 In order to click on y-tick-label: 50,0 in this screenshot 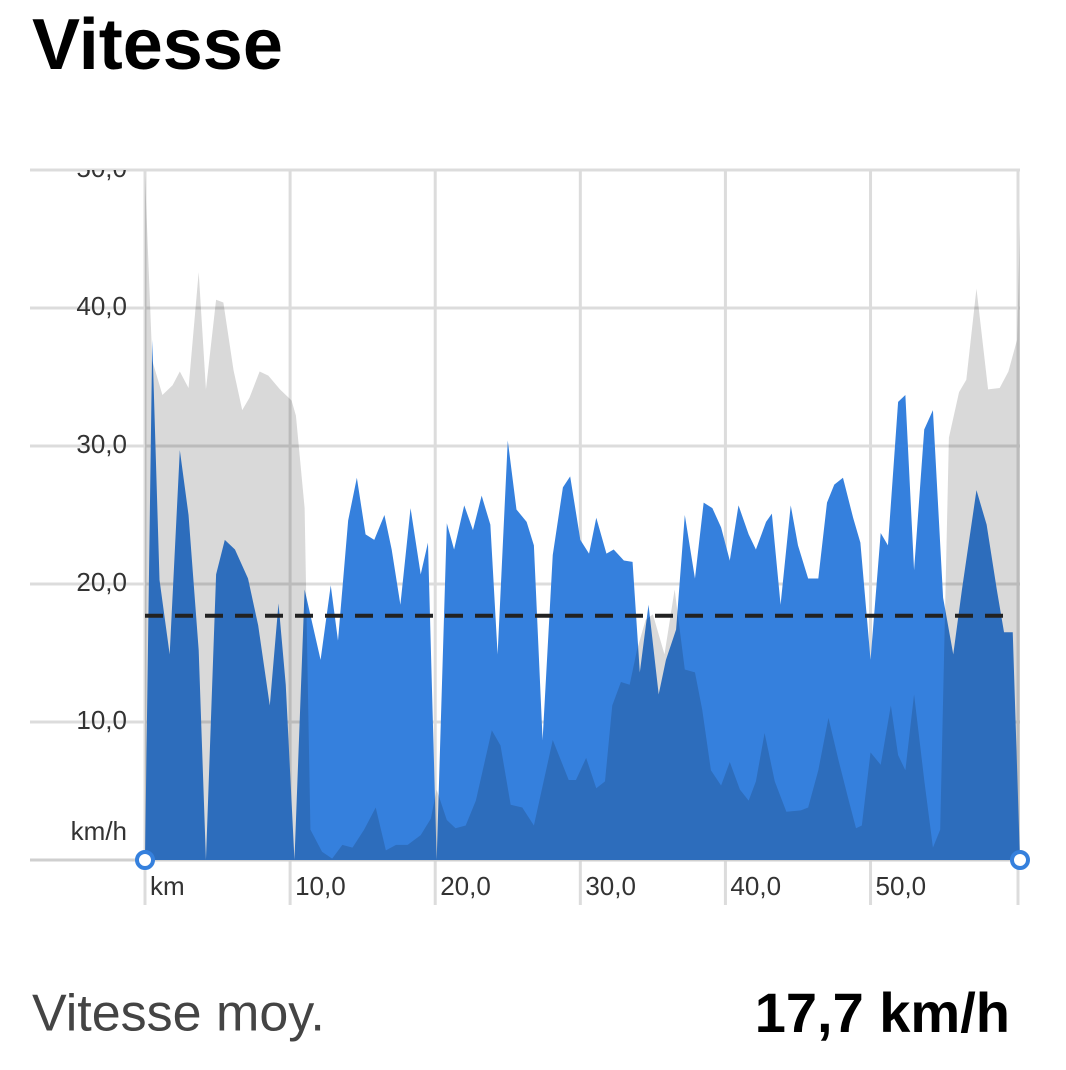, I will do `click(101, 168)`.